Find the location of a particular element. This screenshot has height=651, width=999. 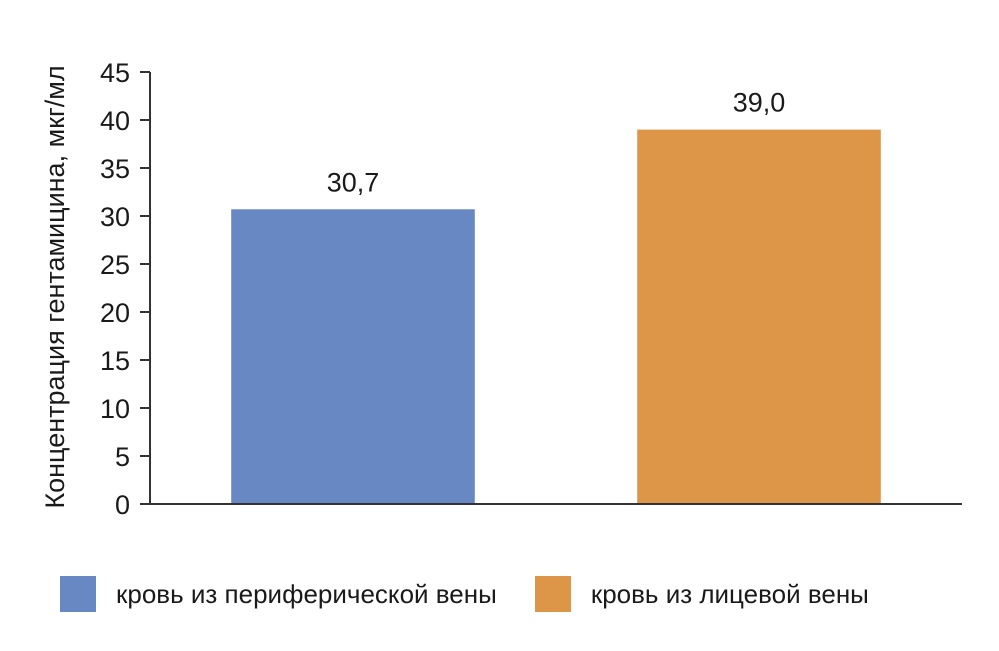

y-tick-label: 45 is located at coordinates (115, 73).